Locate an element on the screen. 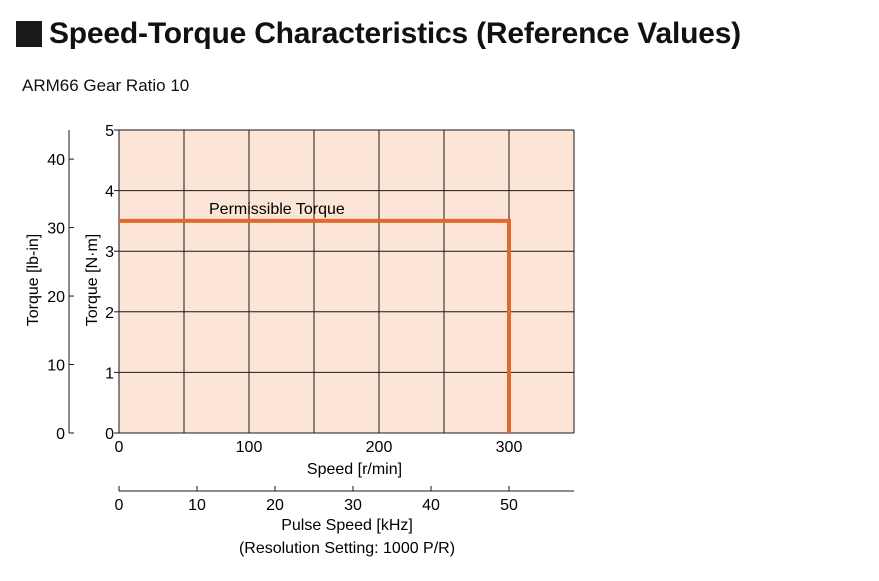 The image size is (879, 581). y-axis-lbin: 0 10 20 30 40 is located at coordinates (60, 286).